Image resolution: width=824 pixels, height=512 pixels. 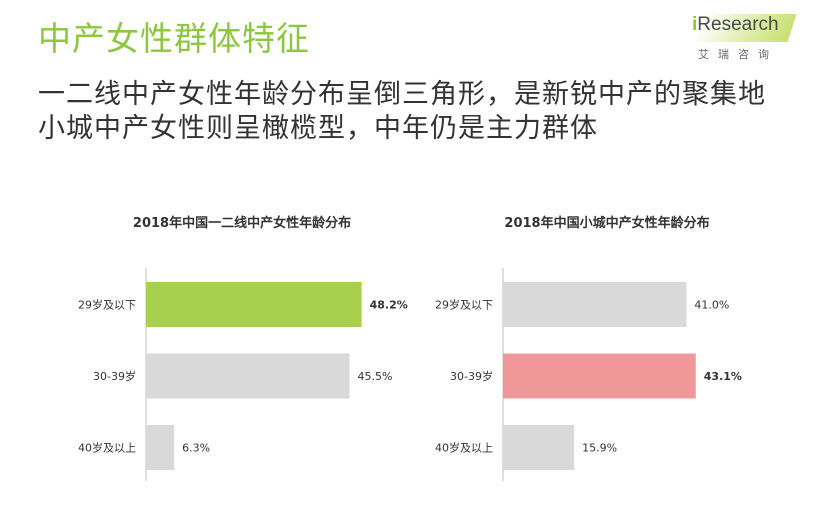 I want to click on logo-research-text: Research, so click(x=738, y=24).